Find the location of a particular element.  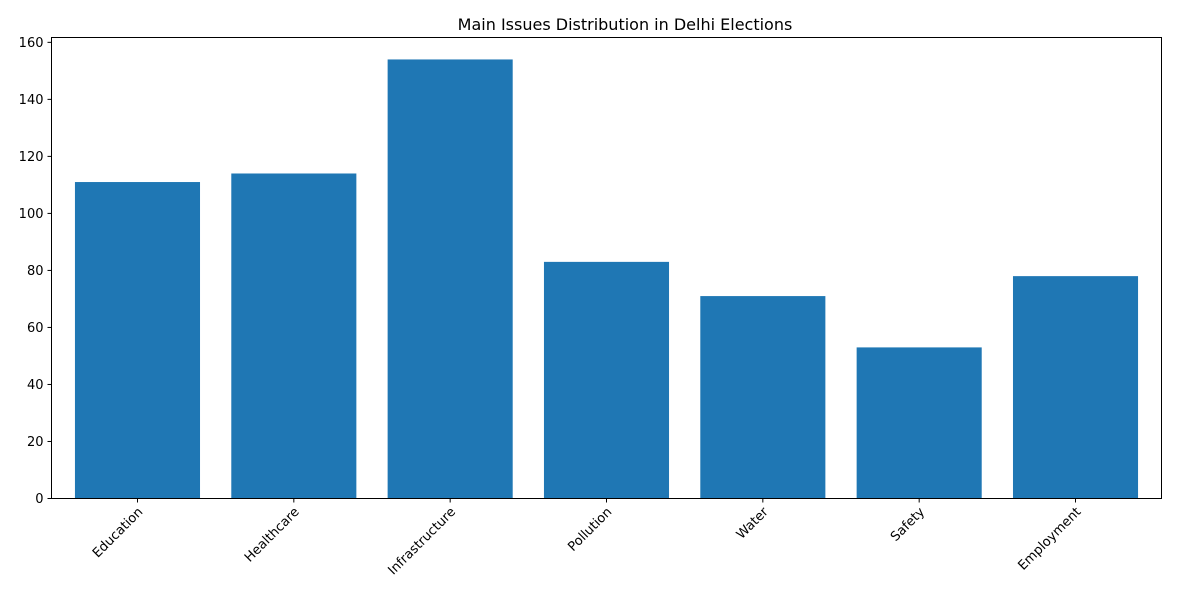

x-tick-label: Education is located at coordinates (118, 533).